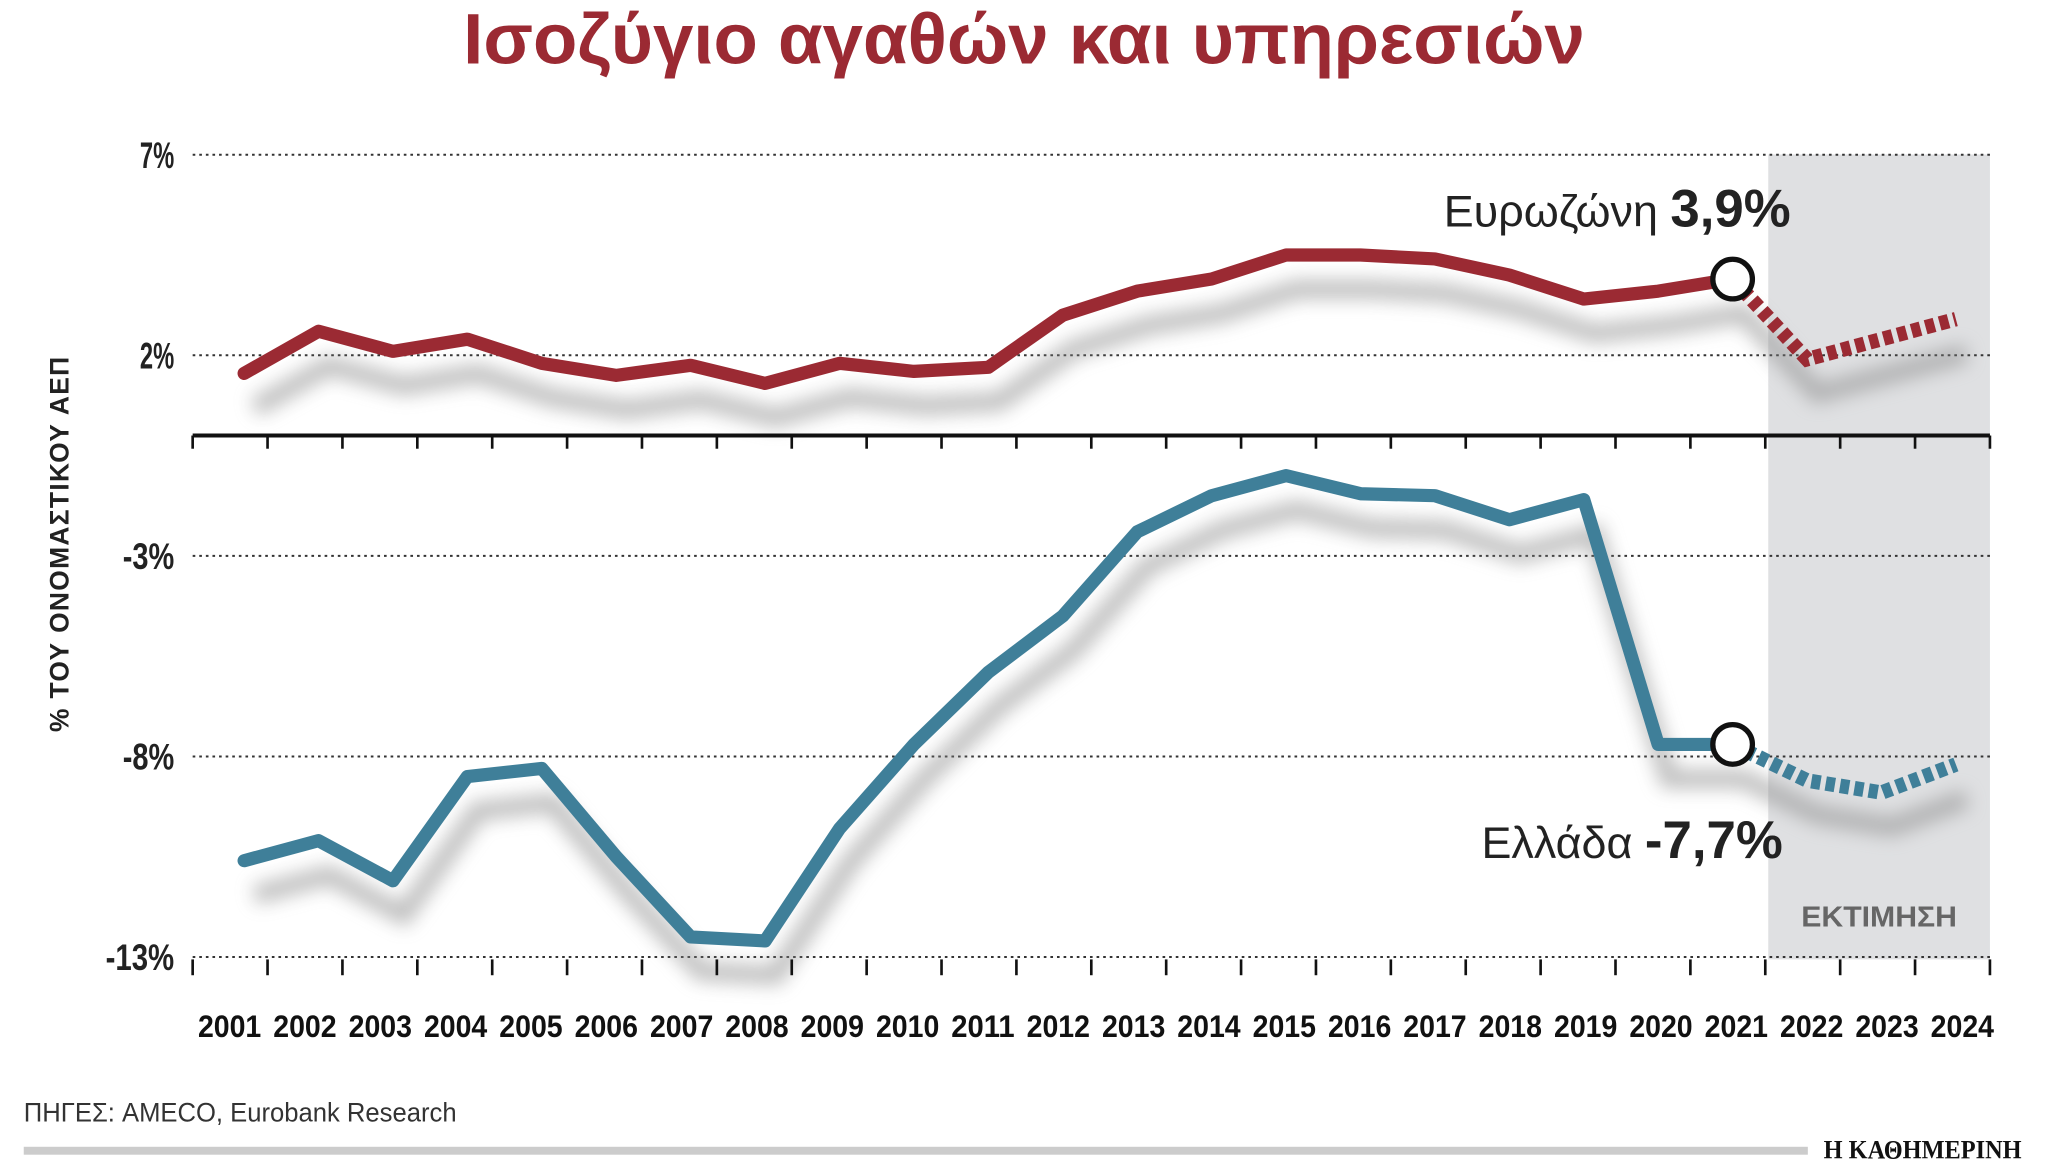 This screenshot has height=1164, width=2048. Describe the element at coordinates (148, 757) in the screenshot. I see `y-tick-label: -8%` at that location.